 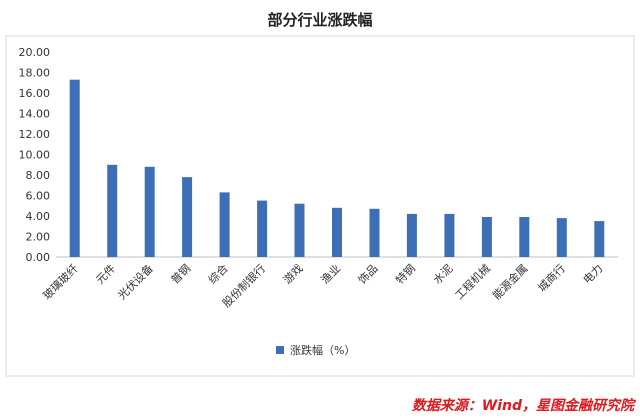 I want to click on y-tick-label: 4.00, so click(x=38, y=216).